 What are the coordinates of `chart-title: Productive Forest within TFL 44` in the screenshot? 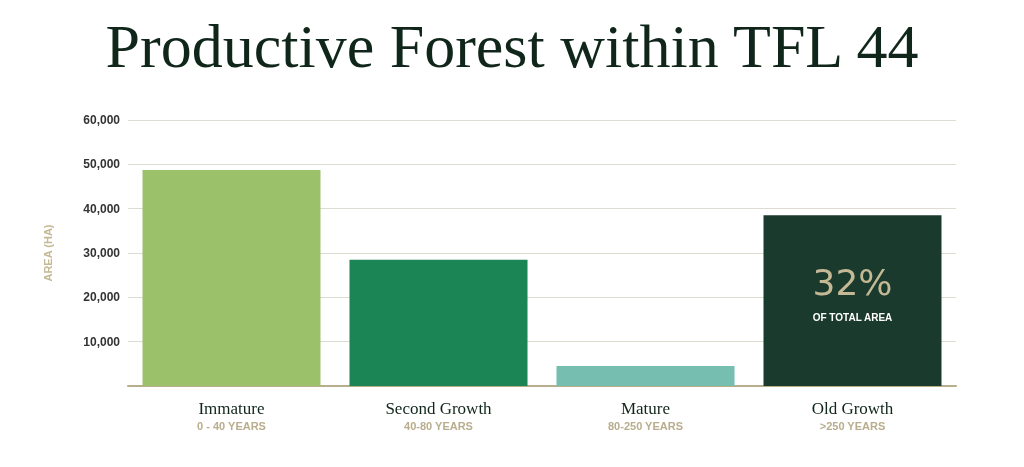 It's located at (512, 46).